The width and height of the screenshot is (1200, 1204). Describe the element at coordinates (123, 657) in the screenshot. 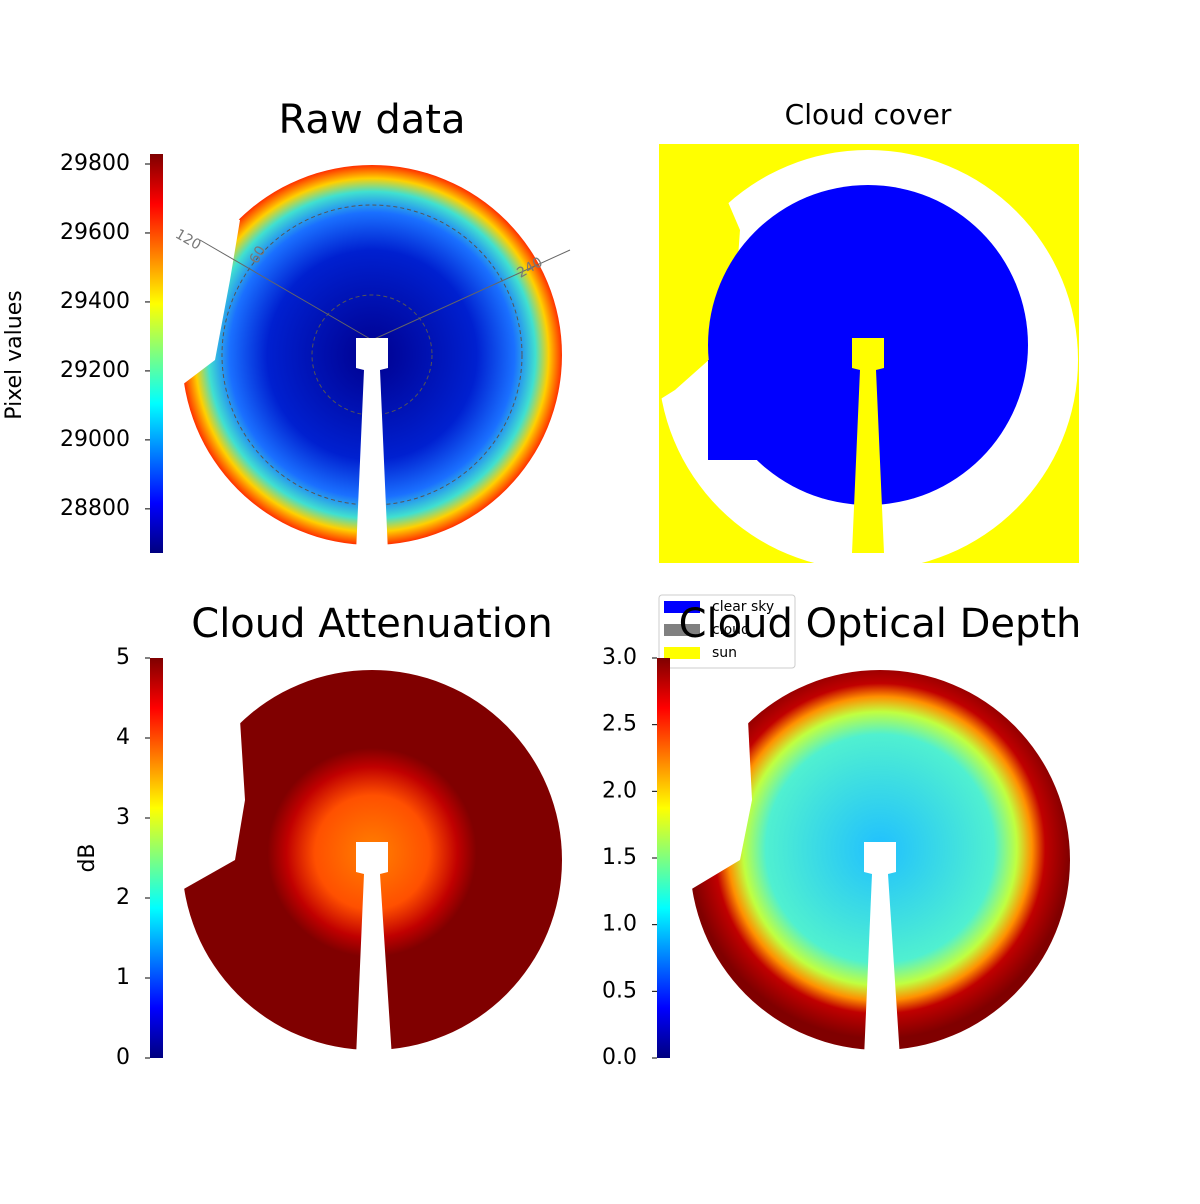

I see `y-tick-label: 5` at that location.